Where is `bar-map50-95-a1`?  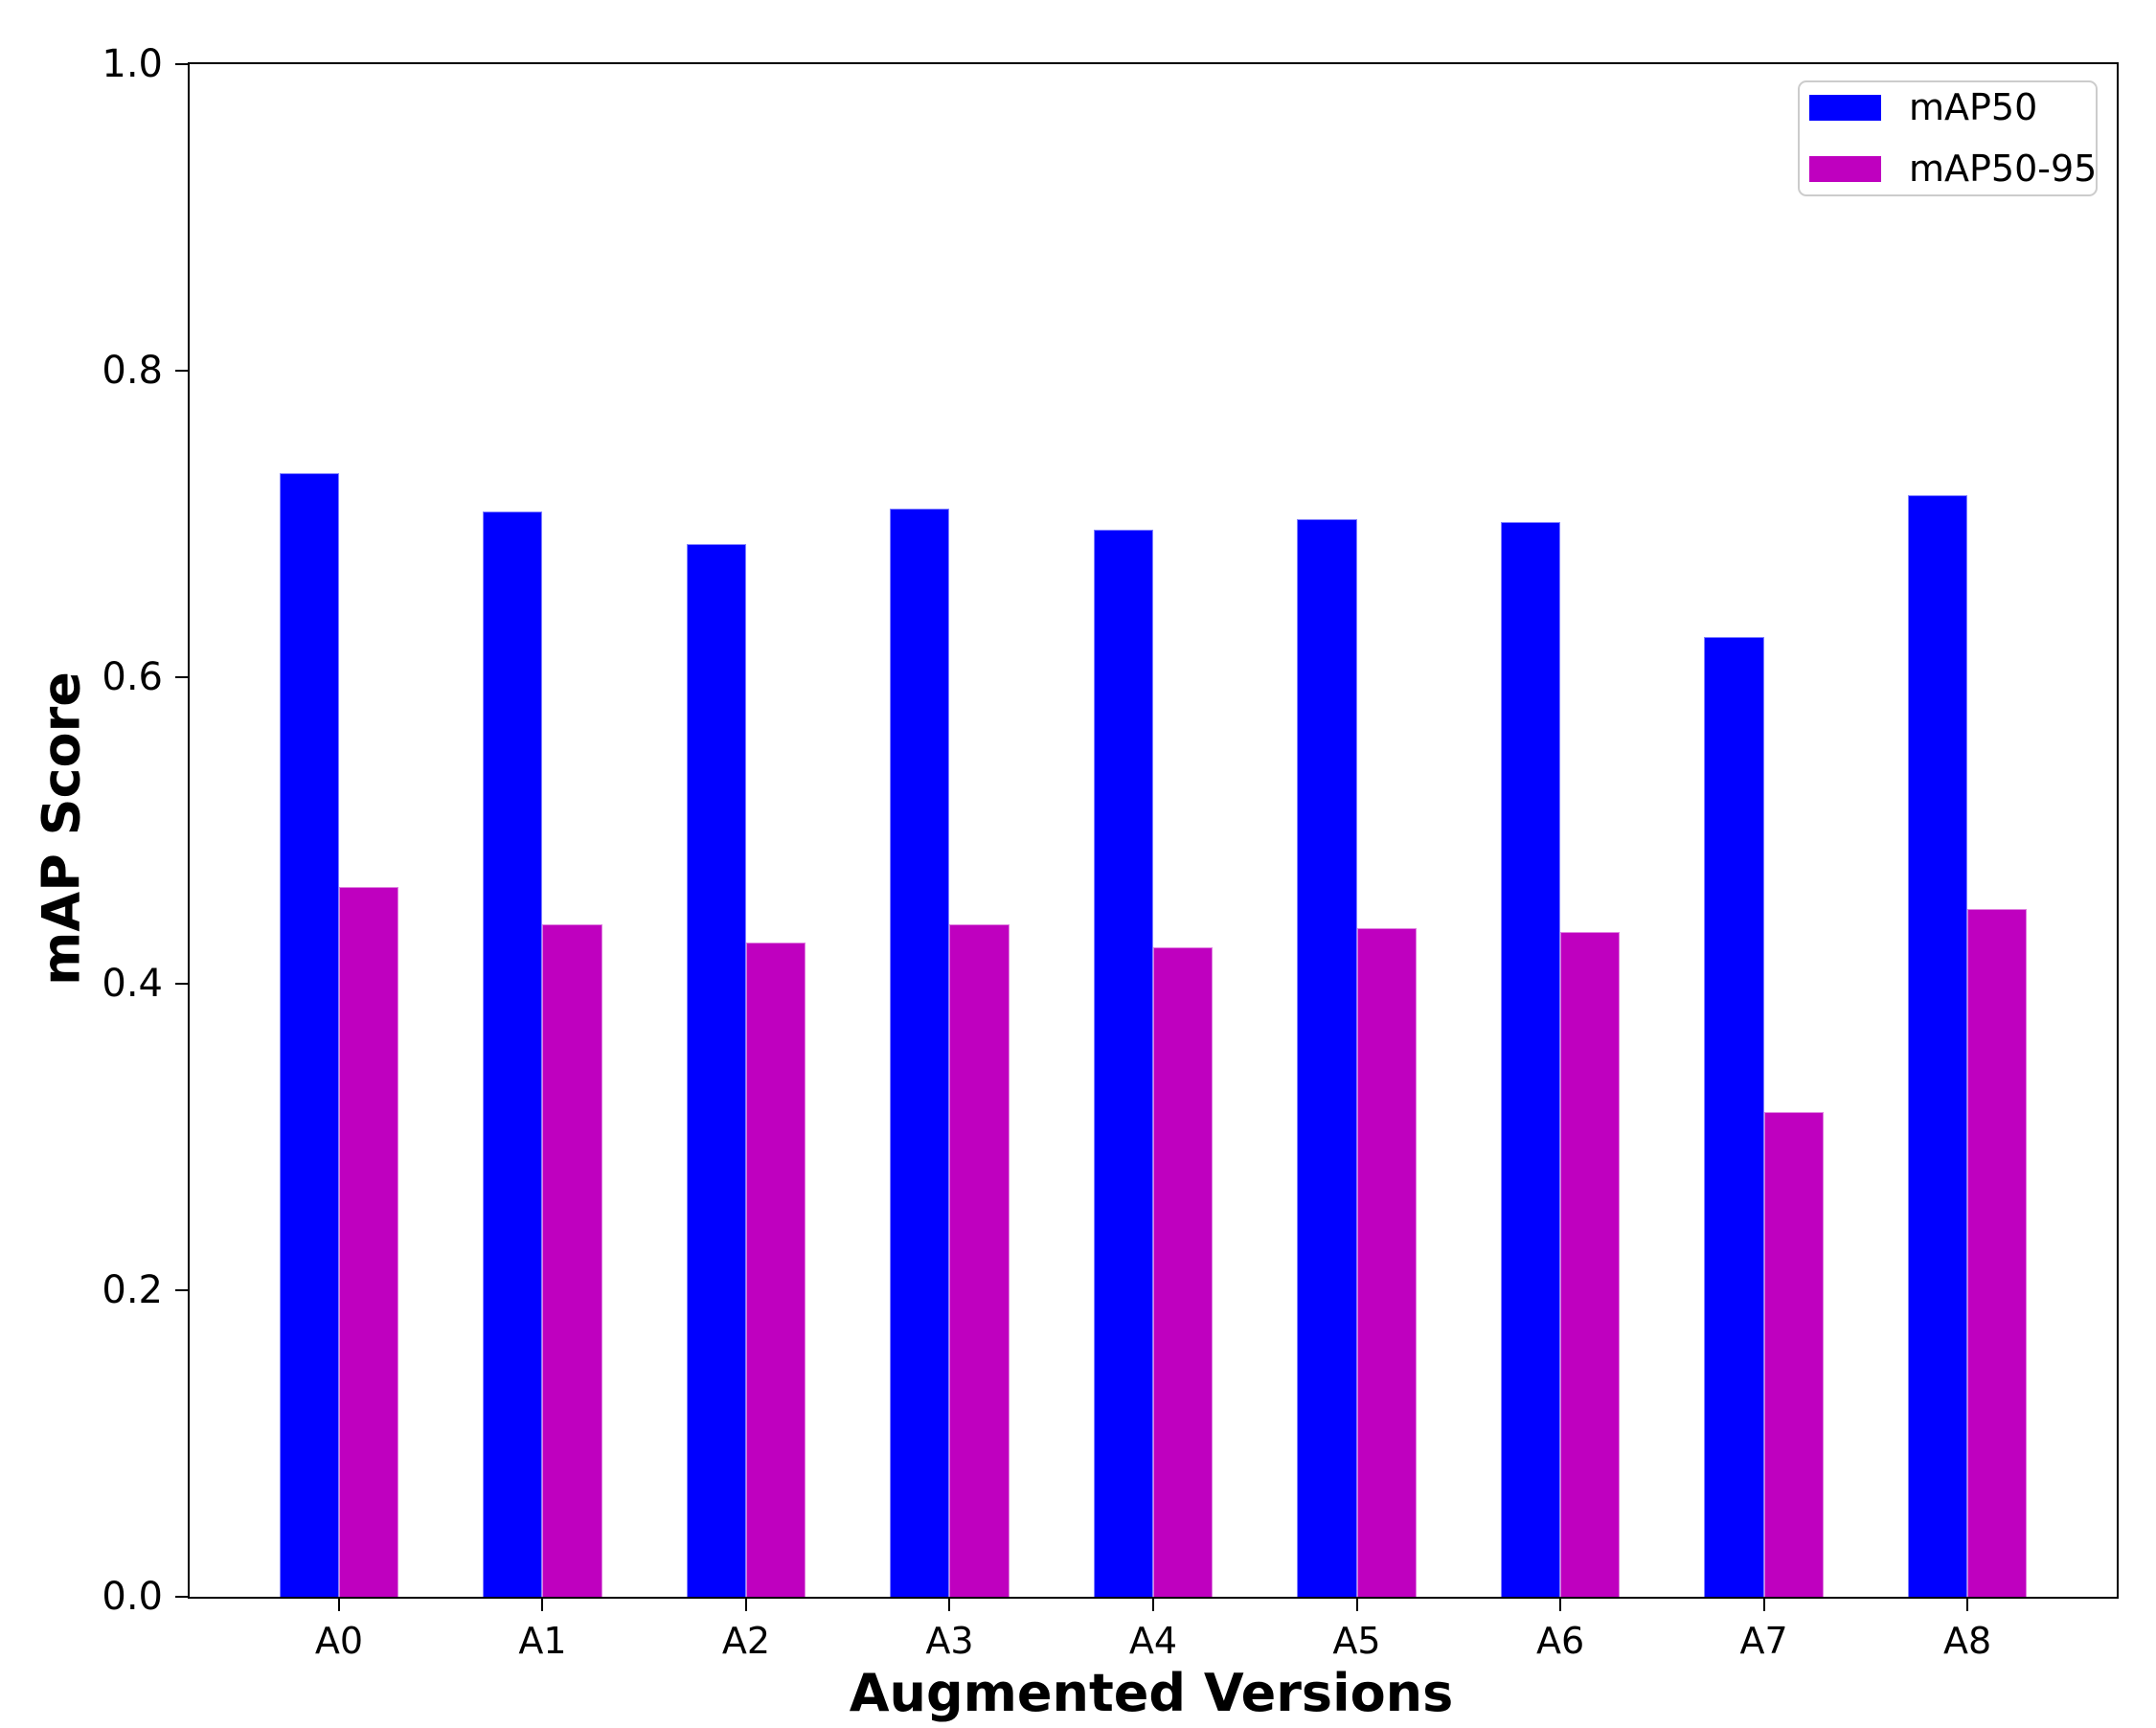 bar-map50-95-a1 is located at coordinates (572, 1260).